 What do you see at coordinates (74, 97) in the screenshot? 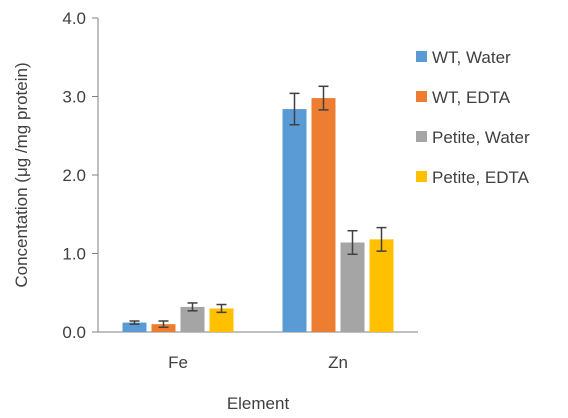
I see `y-tick-label: 3.0` at bounding box center [74, 97].